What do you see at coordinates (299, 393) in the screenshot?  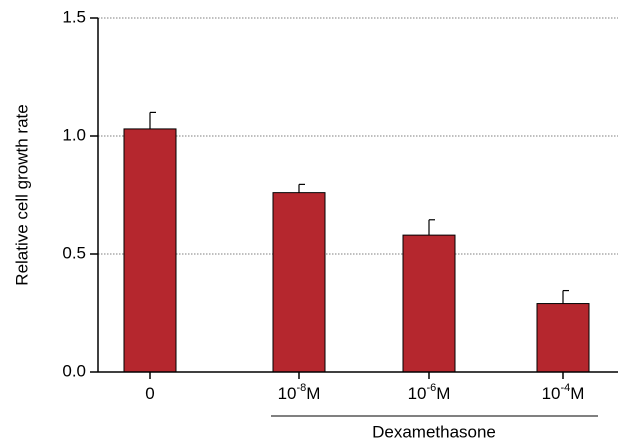 I see `x-tick-label: 10-8M` at bounding box center [299, 393].